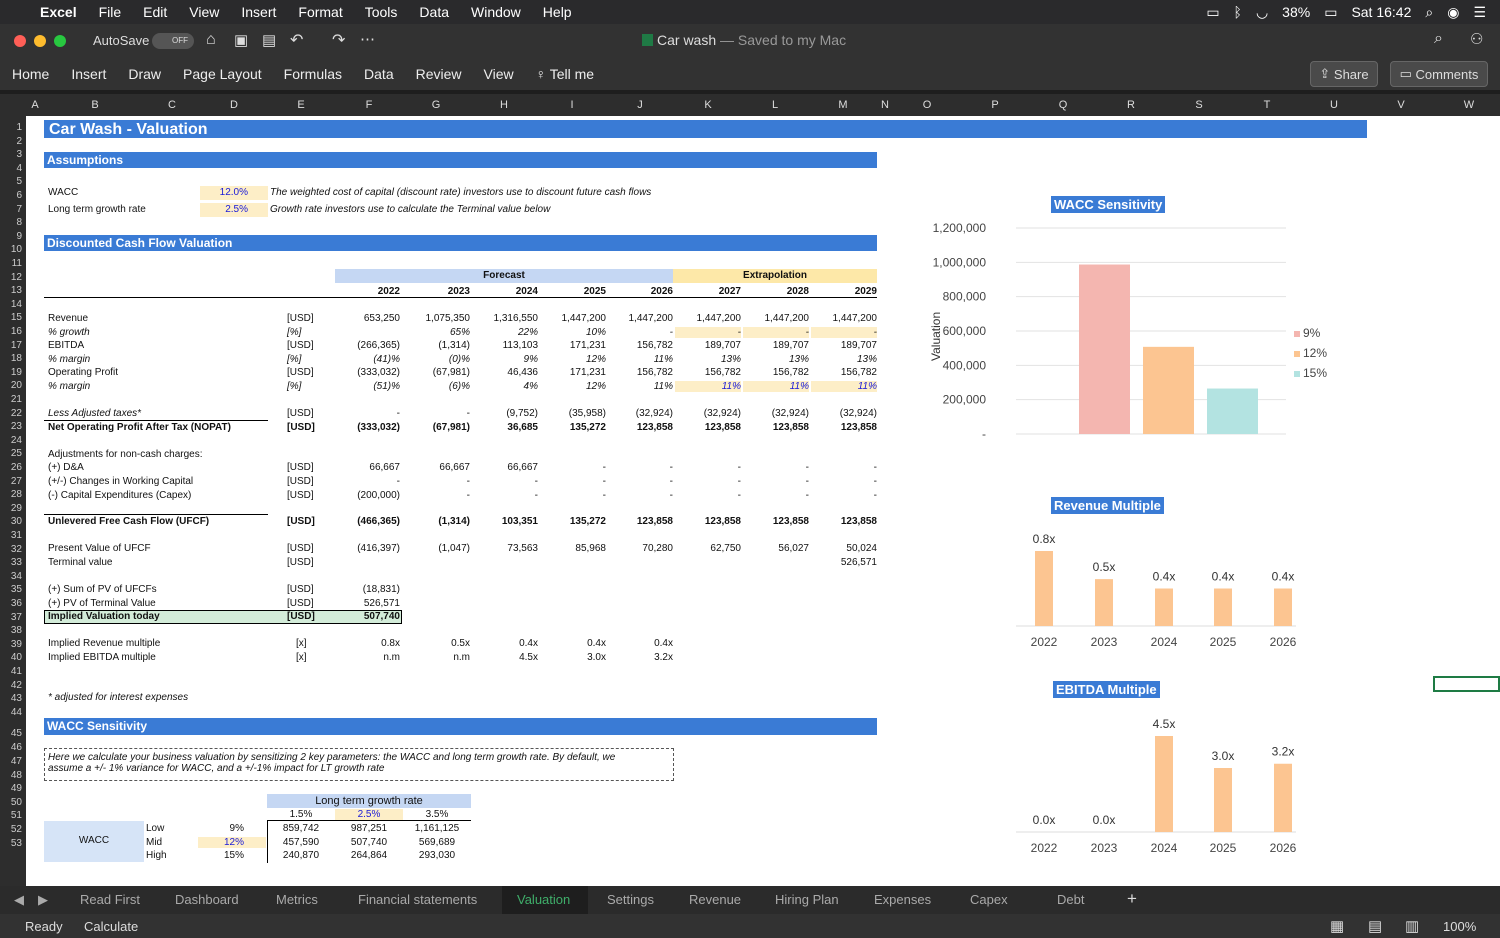  Describe the element at coordinates (172, 105) in the screenshot. I see `column-header-c: C` at that location.